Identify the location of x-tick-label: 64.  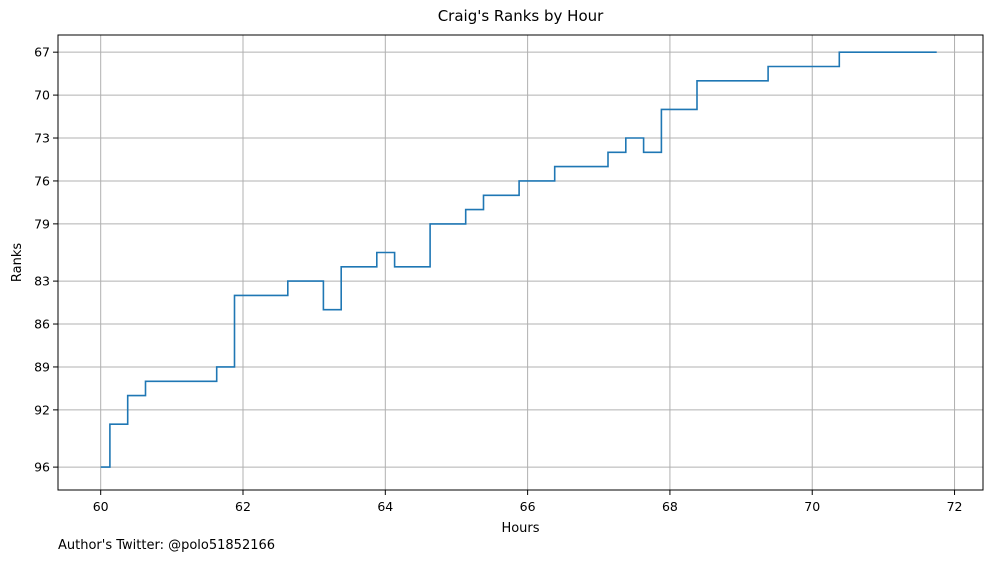
(385, 506).